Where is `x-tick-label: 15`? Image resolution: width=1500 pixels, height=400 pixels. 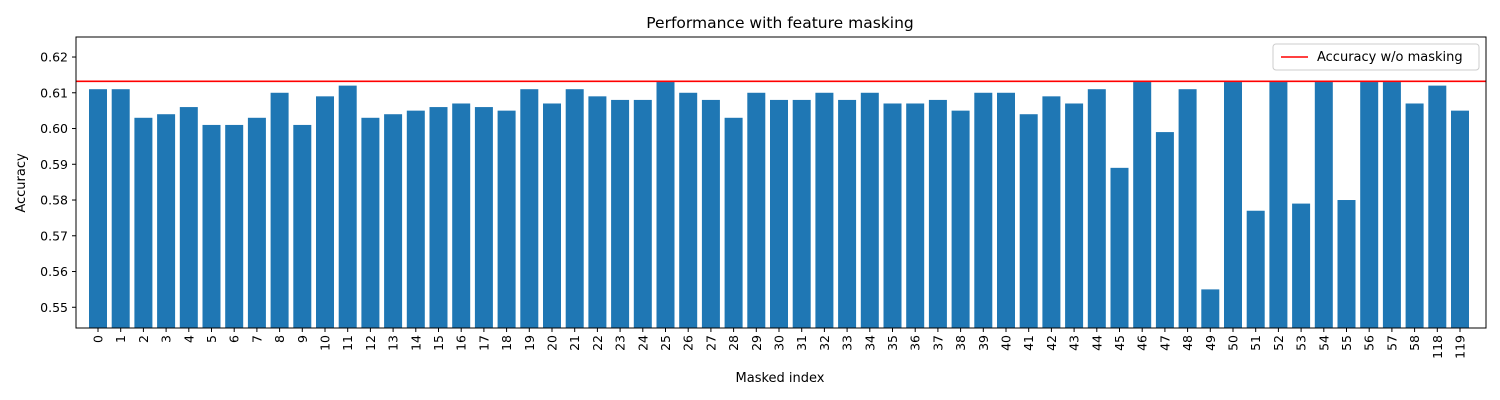
x-tick-label: 15 is located at coordinates (438, 343).